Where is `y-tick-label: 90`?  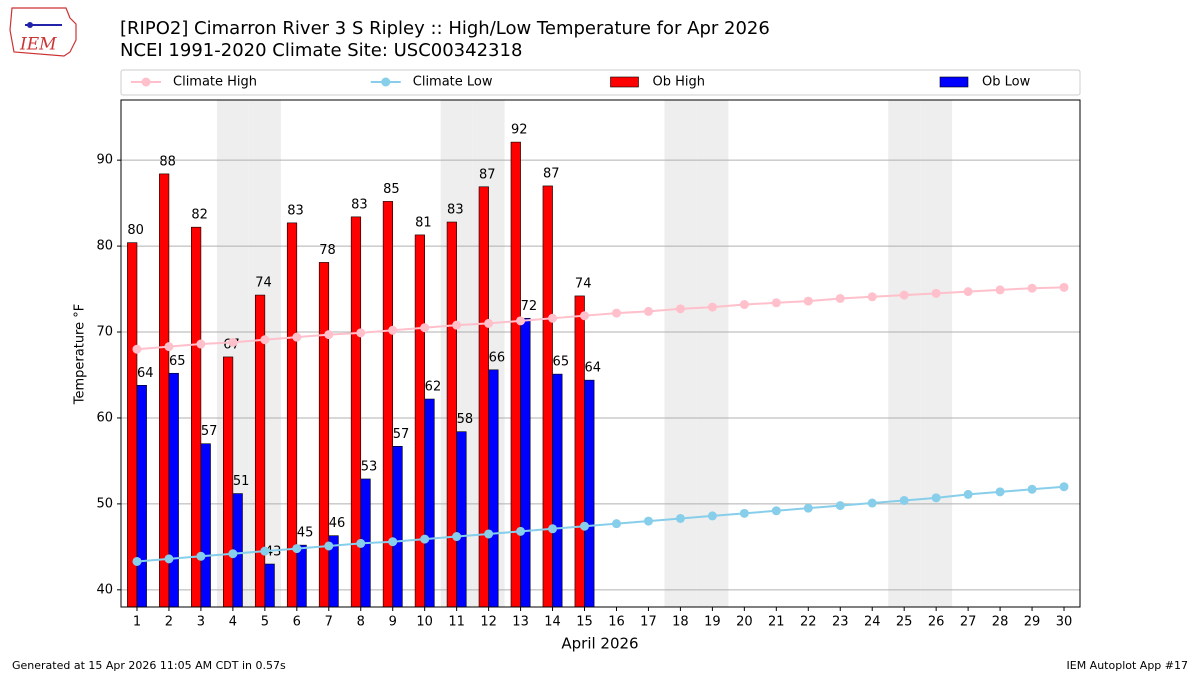 y-tick-label: 90 is located at coordinates (104, 160).